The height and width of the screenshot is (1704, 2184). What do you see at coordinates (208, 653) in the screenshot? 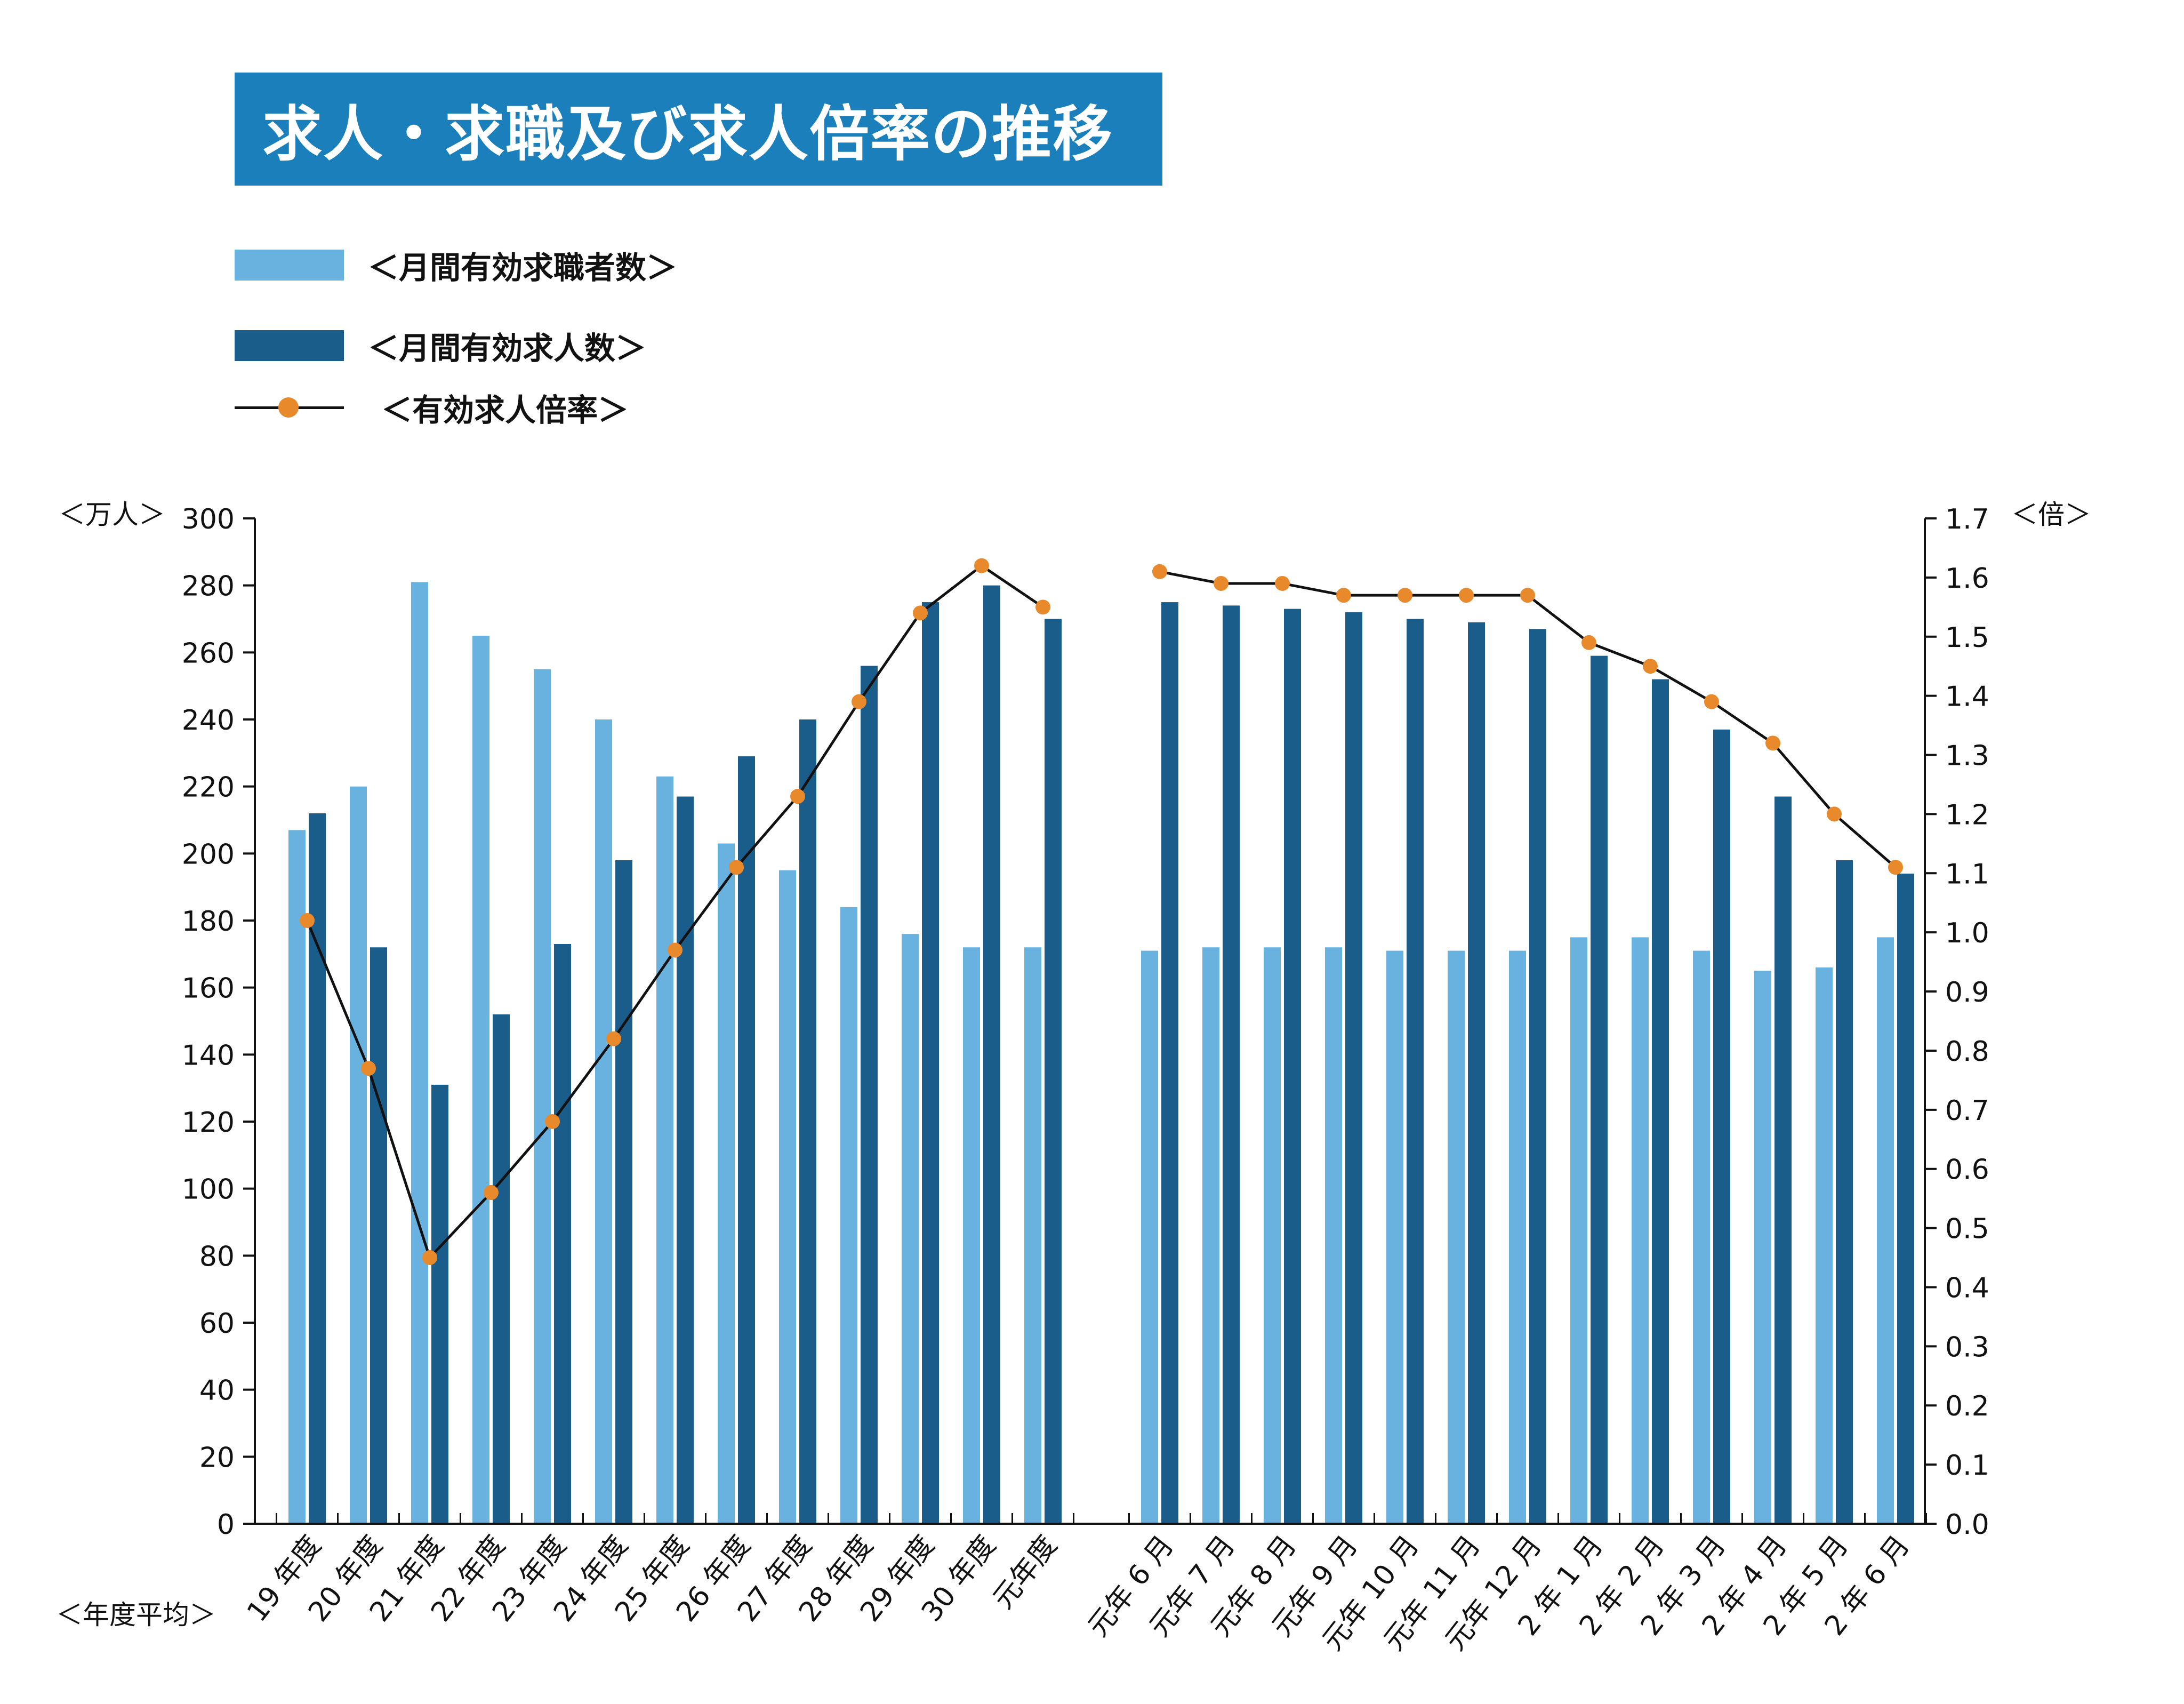
I see `y-left-tick-label: 260` at bounding box center [208, 653].